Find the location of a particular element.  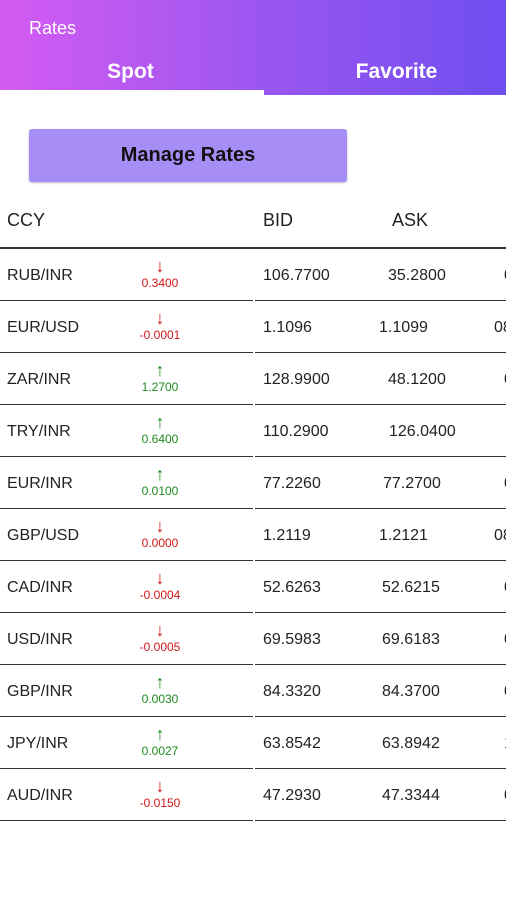

bid-value: 63.8542 is located at coordinates (292, 743).